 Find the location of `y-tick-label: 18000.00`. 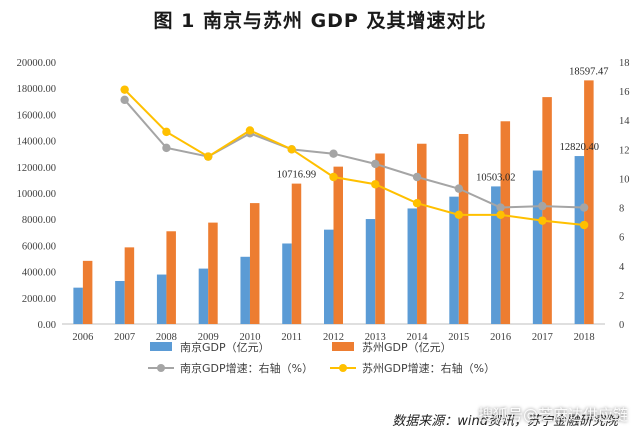

y-tick-label: 18000.00 is located at coordinates (36, 89).